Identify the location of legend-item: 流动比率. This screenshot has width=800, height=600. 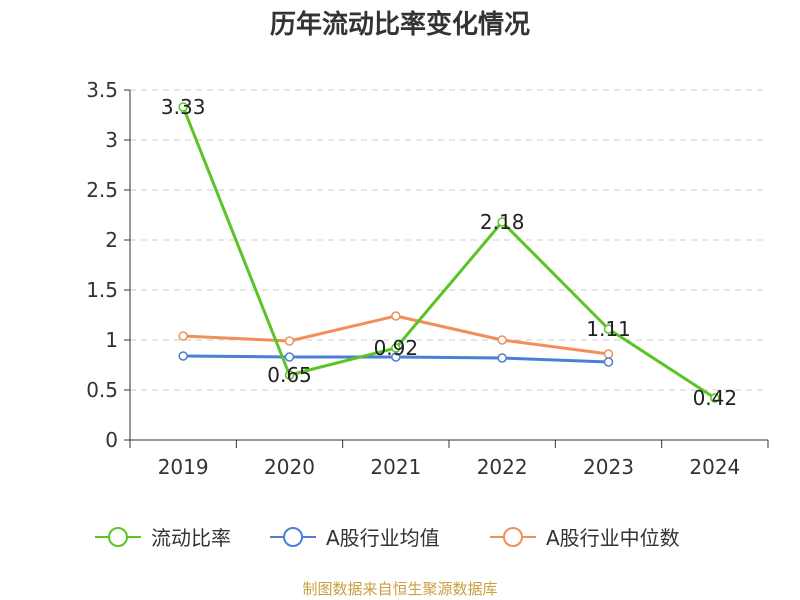
(163, 538).